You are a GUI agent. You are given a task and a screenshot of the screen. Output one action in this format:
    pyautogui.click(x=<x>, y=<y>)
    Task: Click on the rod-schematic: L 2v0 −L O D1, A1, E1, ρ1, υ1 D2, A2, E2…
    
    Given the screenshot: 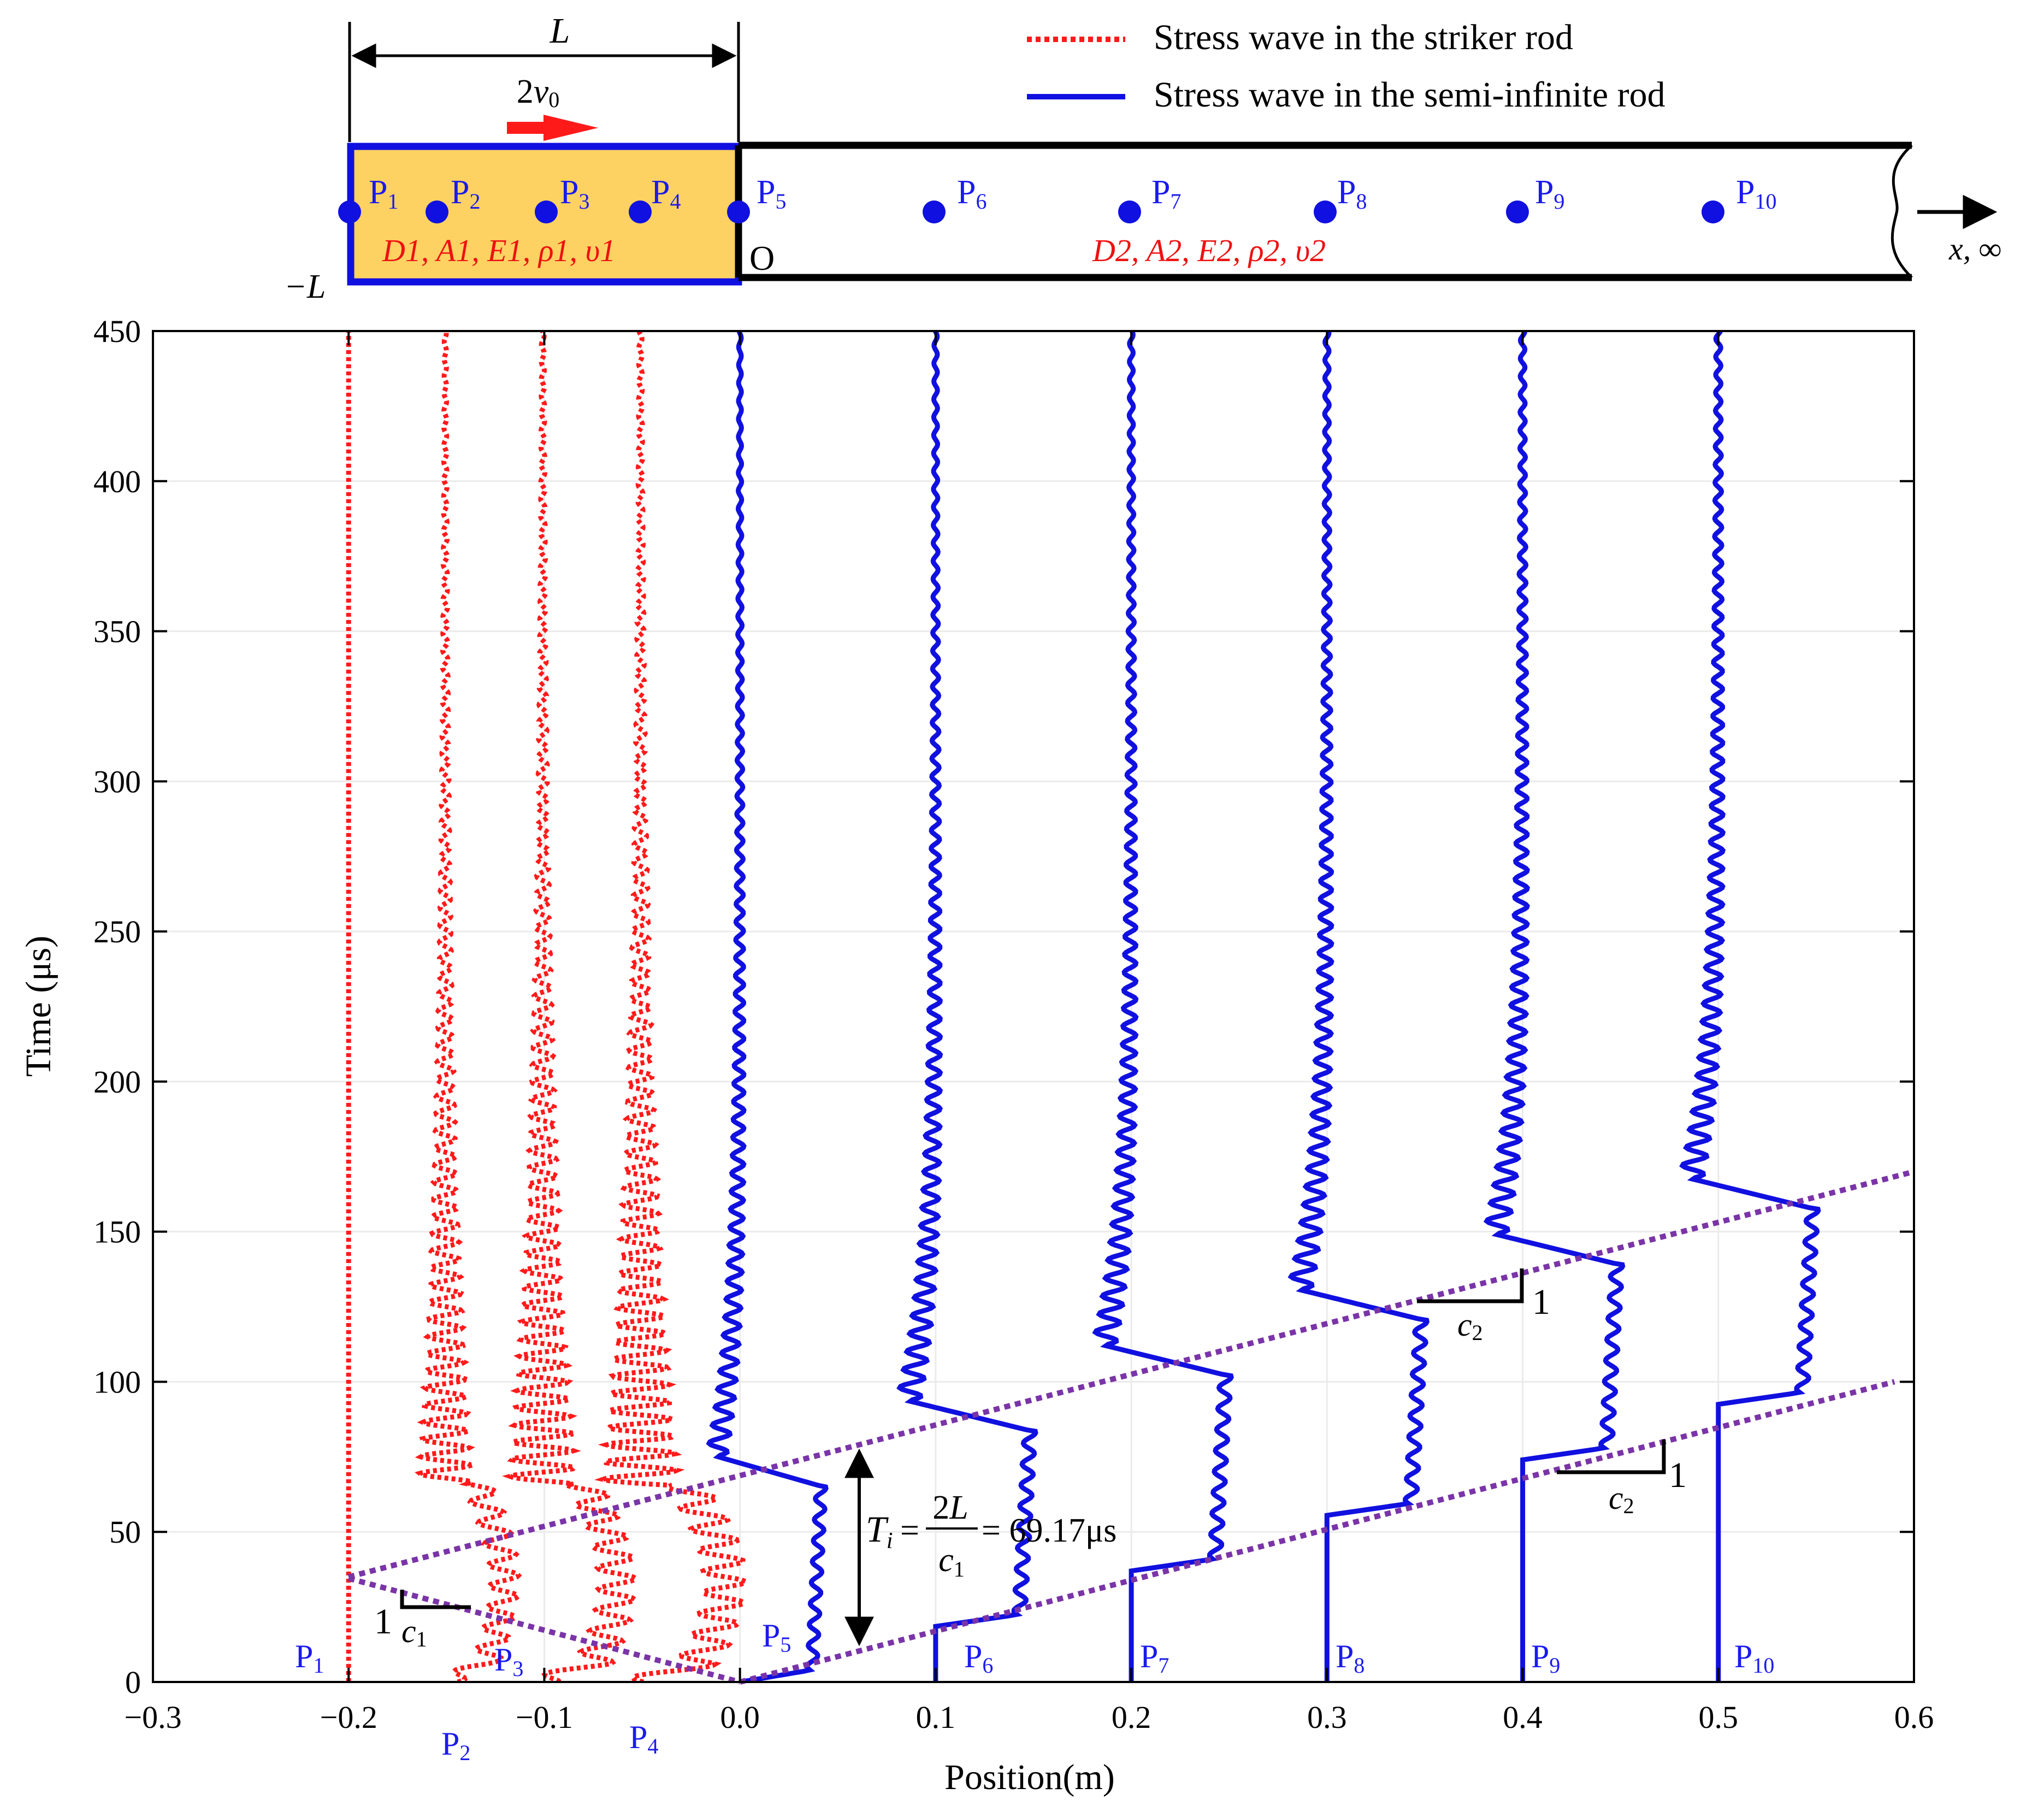 What is the action you would take?
    pyautogui.click(x=1142, y=158)
    